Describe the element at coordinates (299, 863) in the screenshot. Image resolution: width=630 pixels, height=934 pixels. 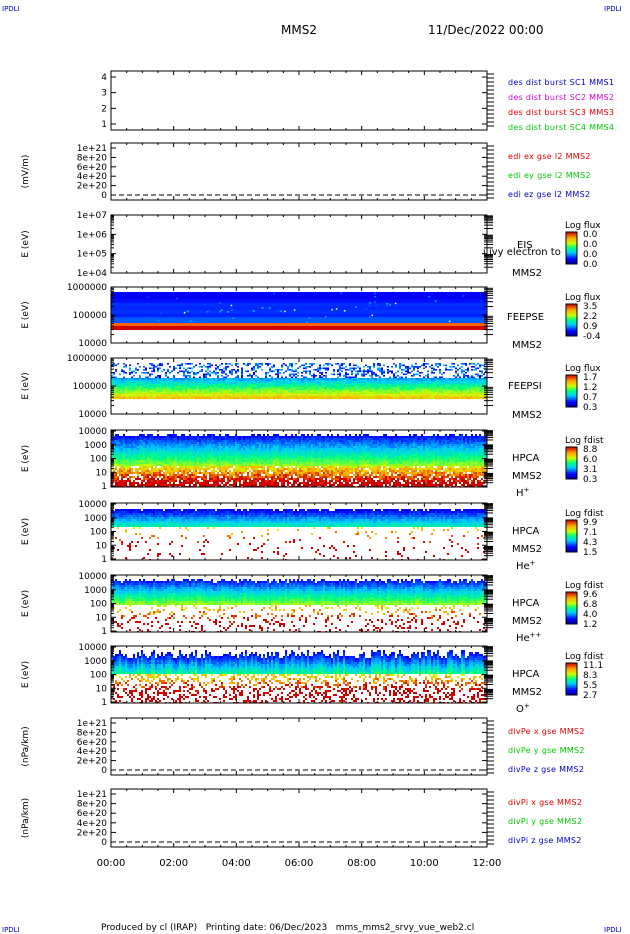
I see `x-tick-label: 06:00` at that location.